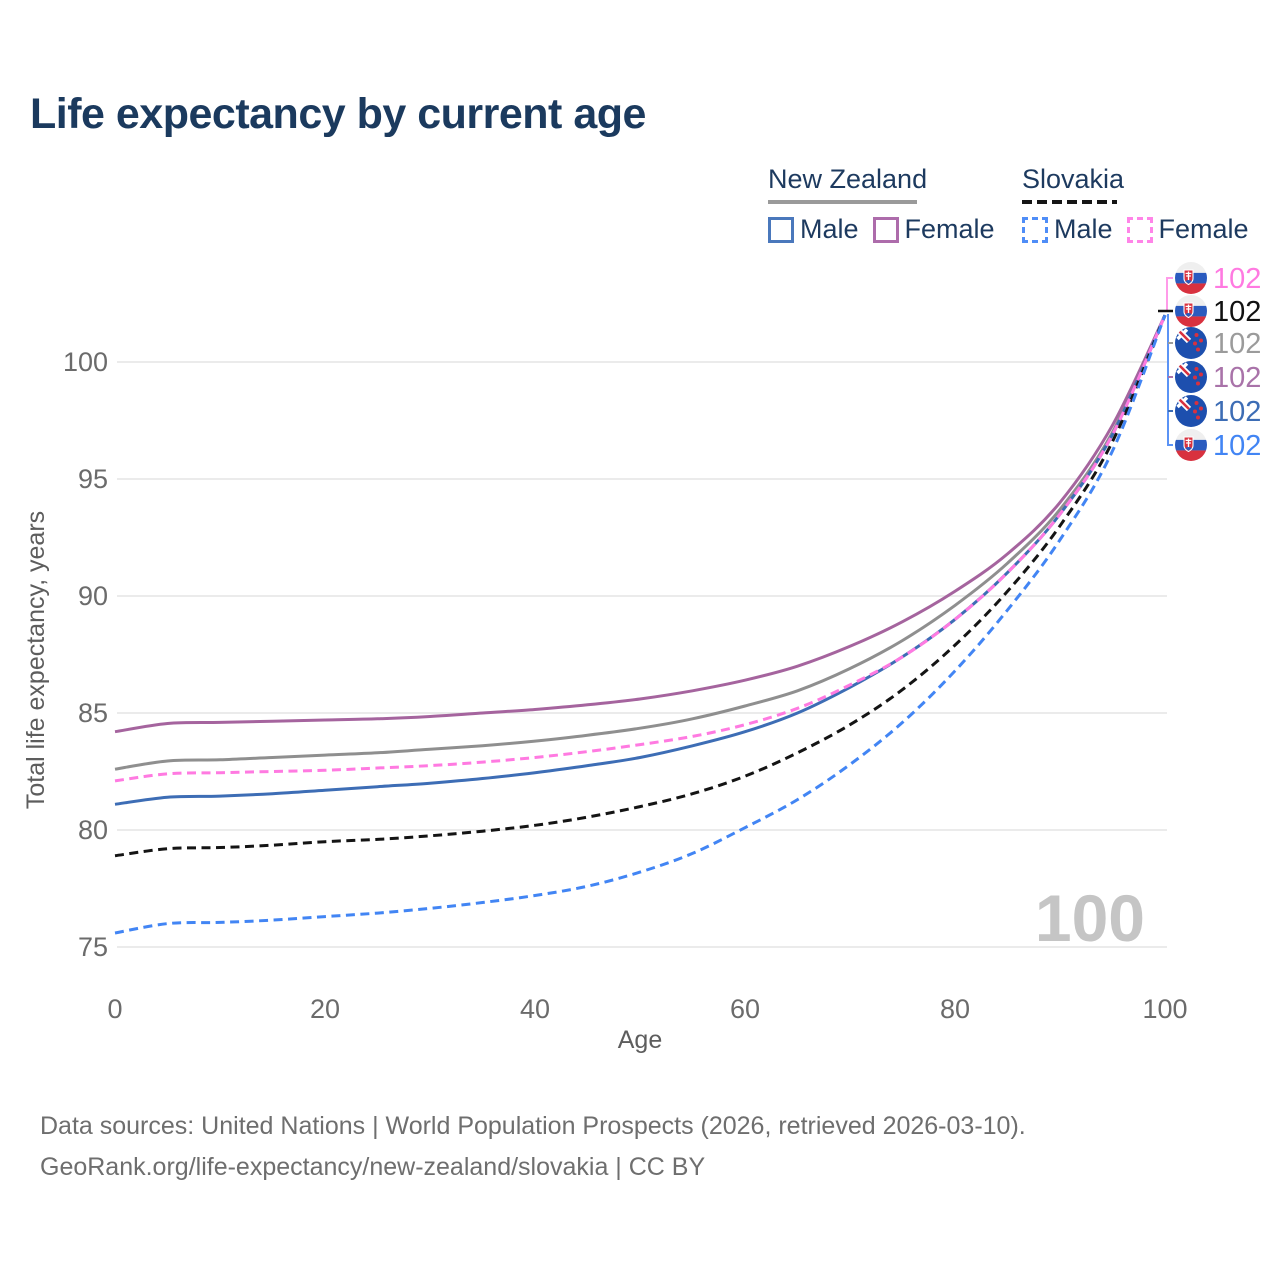  Describe the element at coordinates (36, 660) in the screenshot. I see `y-axis-title: Total life expectancy, years` at that location.